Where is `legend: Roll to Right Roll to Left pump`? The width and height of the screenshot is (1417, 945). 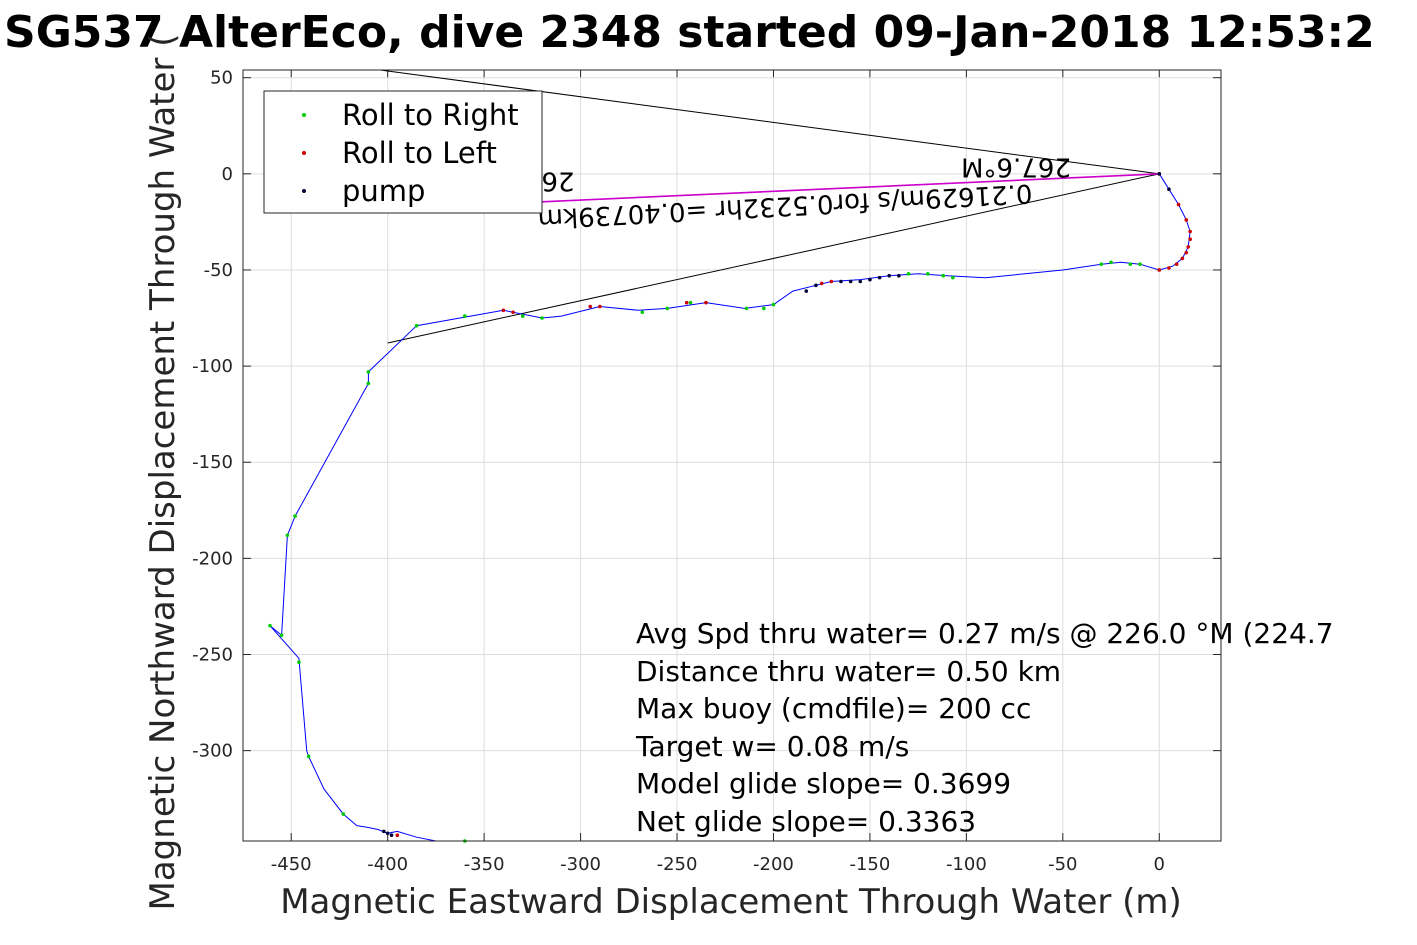
legend: Roll to Right Roll to Left pump is located at coordinates (403, 152).